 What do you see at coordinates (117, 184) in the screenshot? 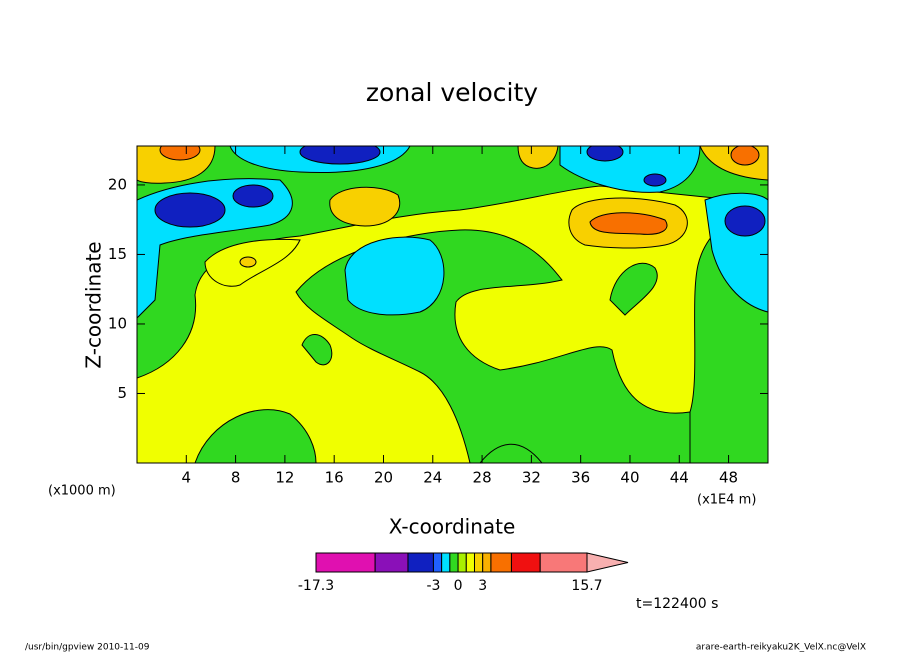
I see `y-tick-label: 20` at bounding box center [117, 184].